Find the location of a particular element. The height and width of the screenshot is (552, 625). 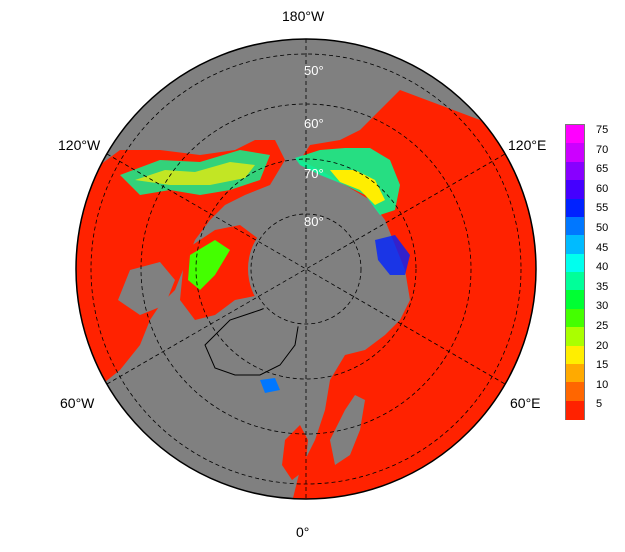

colorbar-tick-label: 65 is located at coordinates (602, 169).